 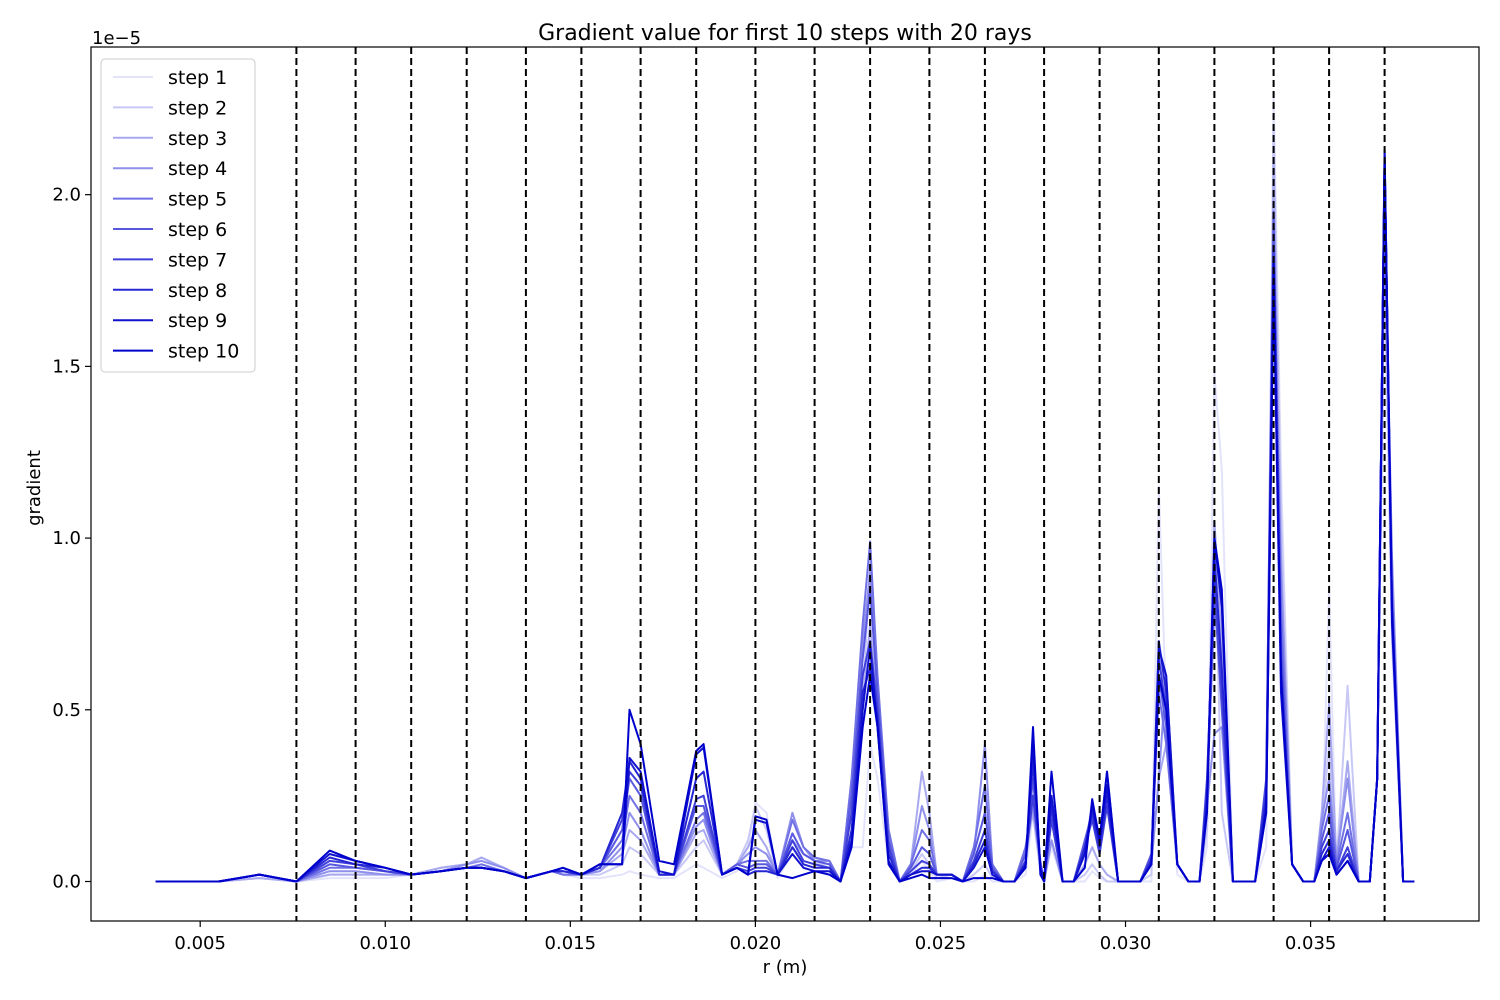 What do you see at coordinates (66, 882) in the screenshot?
I see `y-tick-label-0: 0.0` at bounding box center [66, 882].